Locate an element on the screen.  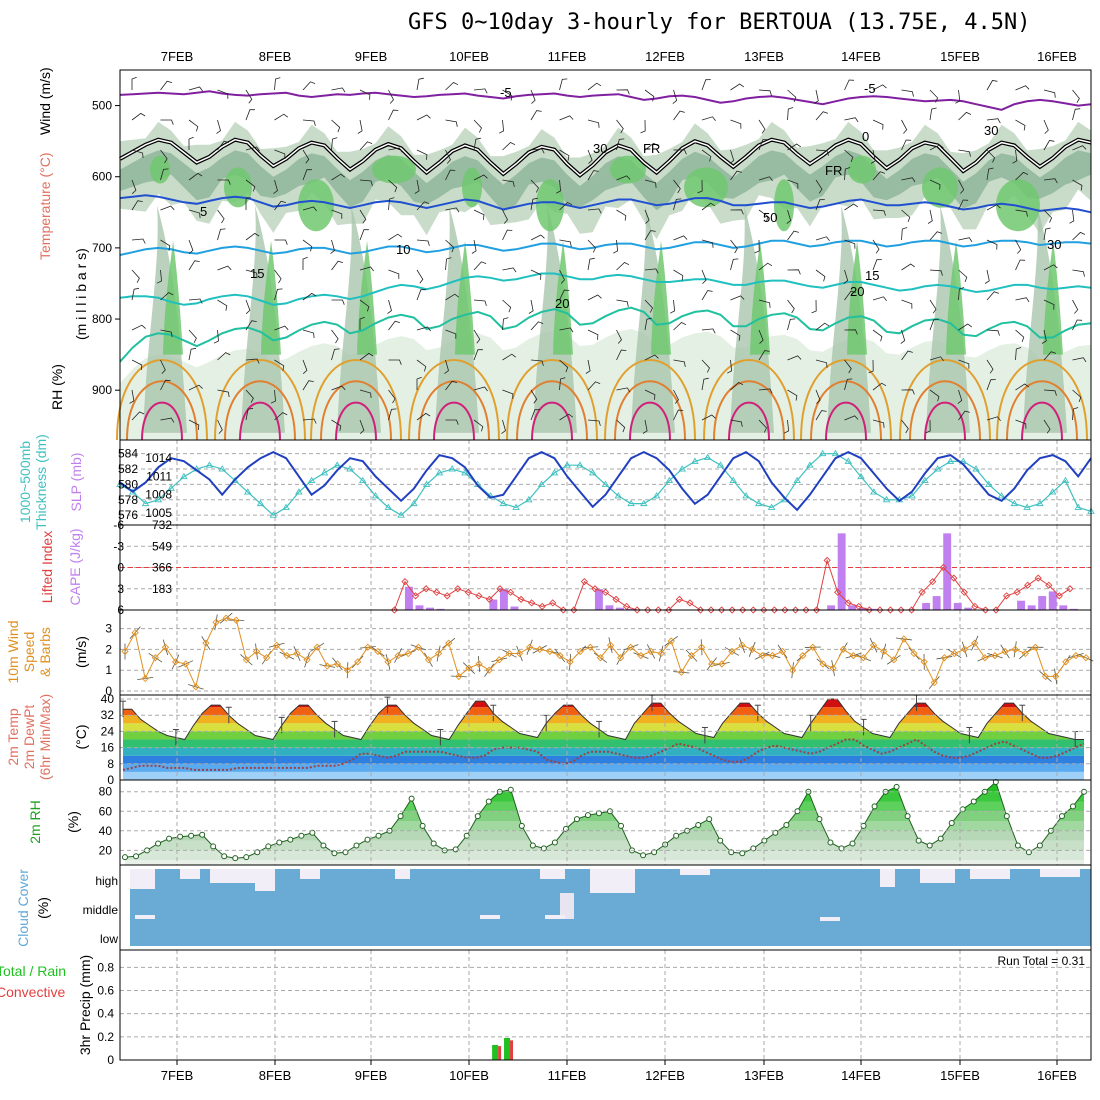
date-label-bottom: 16FEB is located at coordinates (1057, 1075).